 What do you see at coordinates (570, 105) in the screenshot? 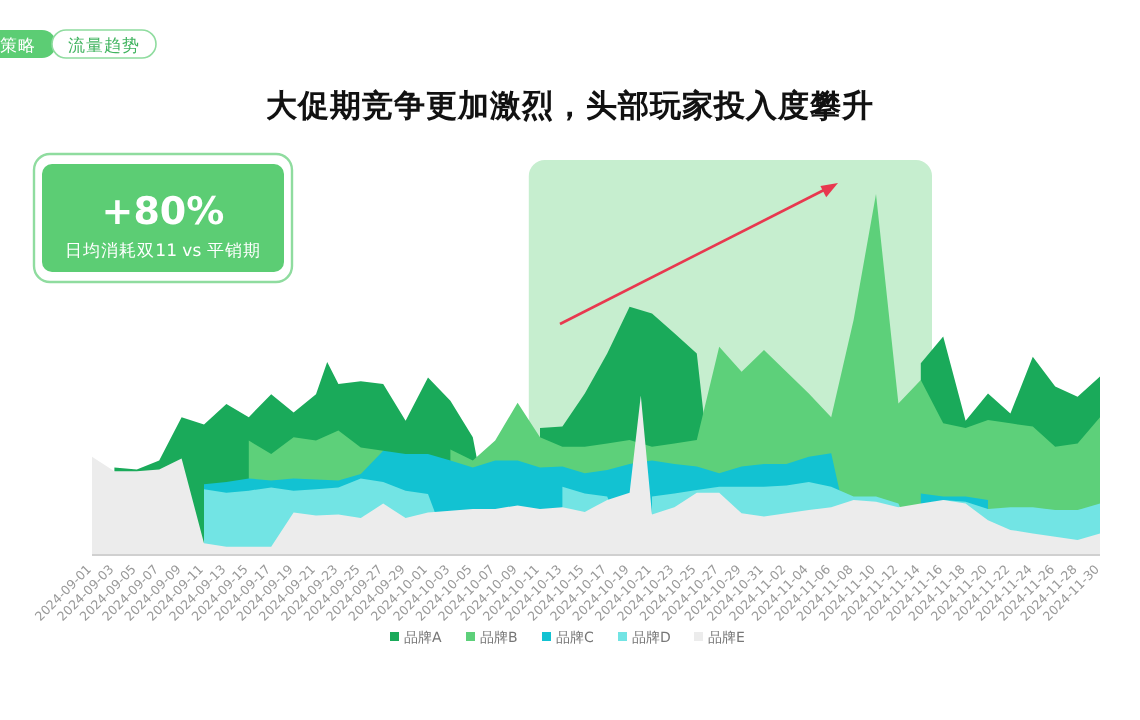
I see `chart-title: 大促期竞争更加激烈，头部玩家投入度攀升` at bounding box center [570, 105].